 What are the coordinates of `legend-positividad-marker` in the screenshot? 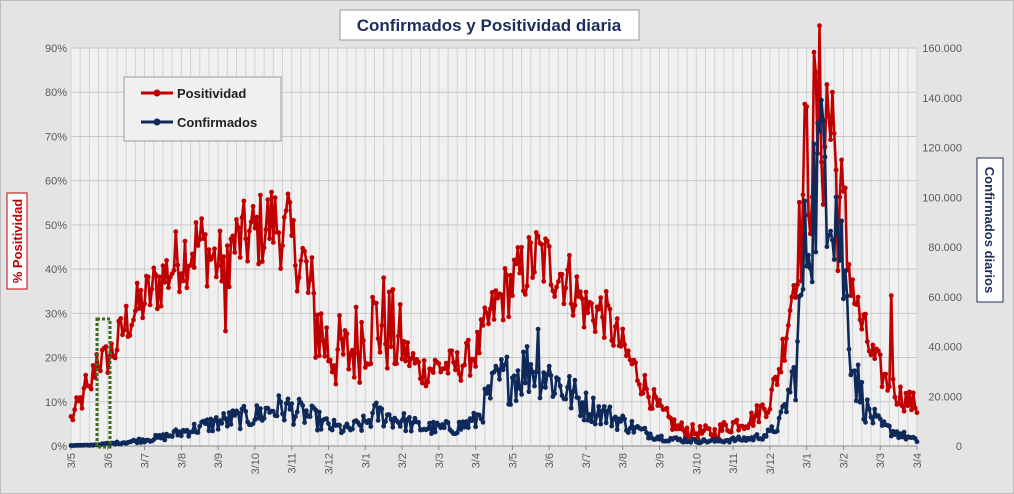 It's located at (157, 93).